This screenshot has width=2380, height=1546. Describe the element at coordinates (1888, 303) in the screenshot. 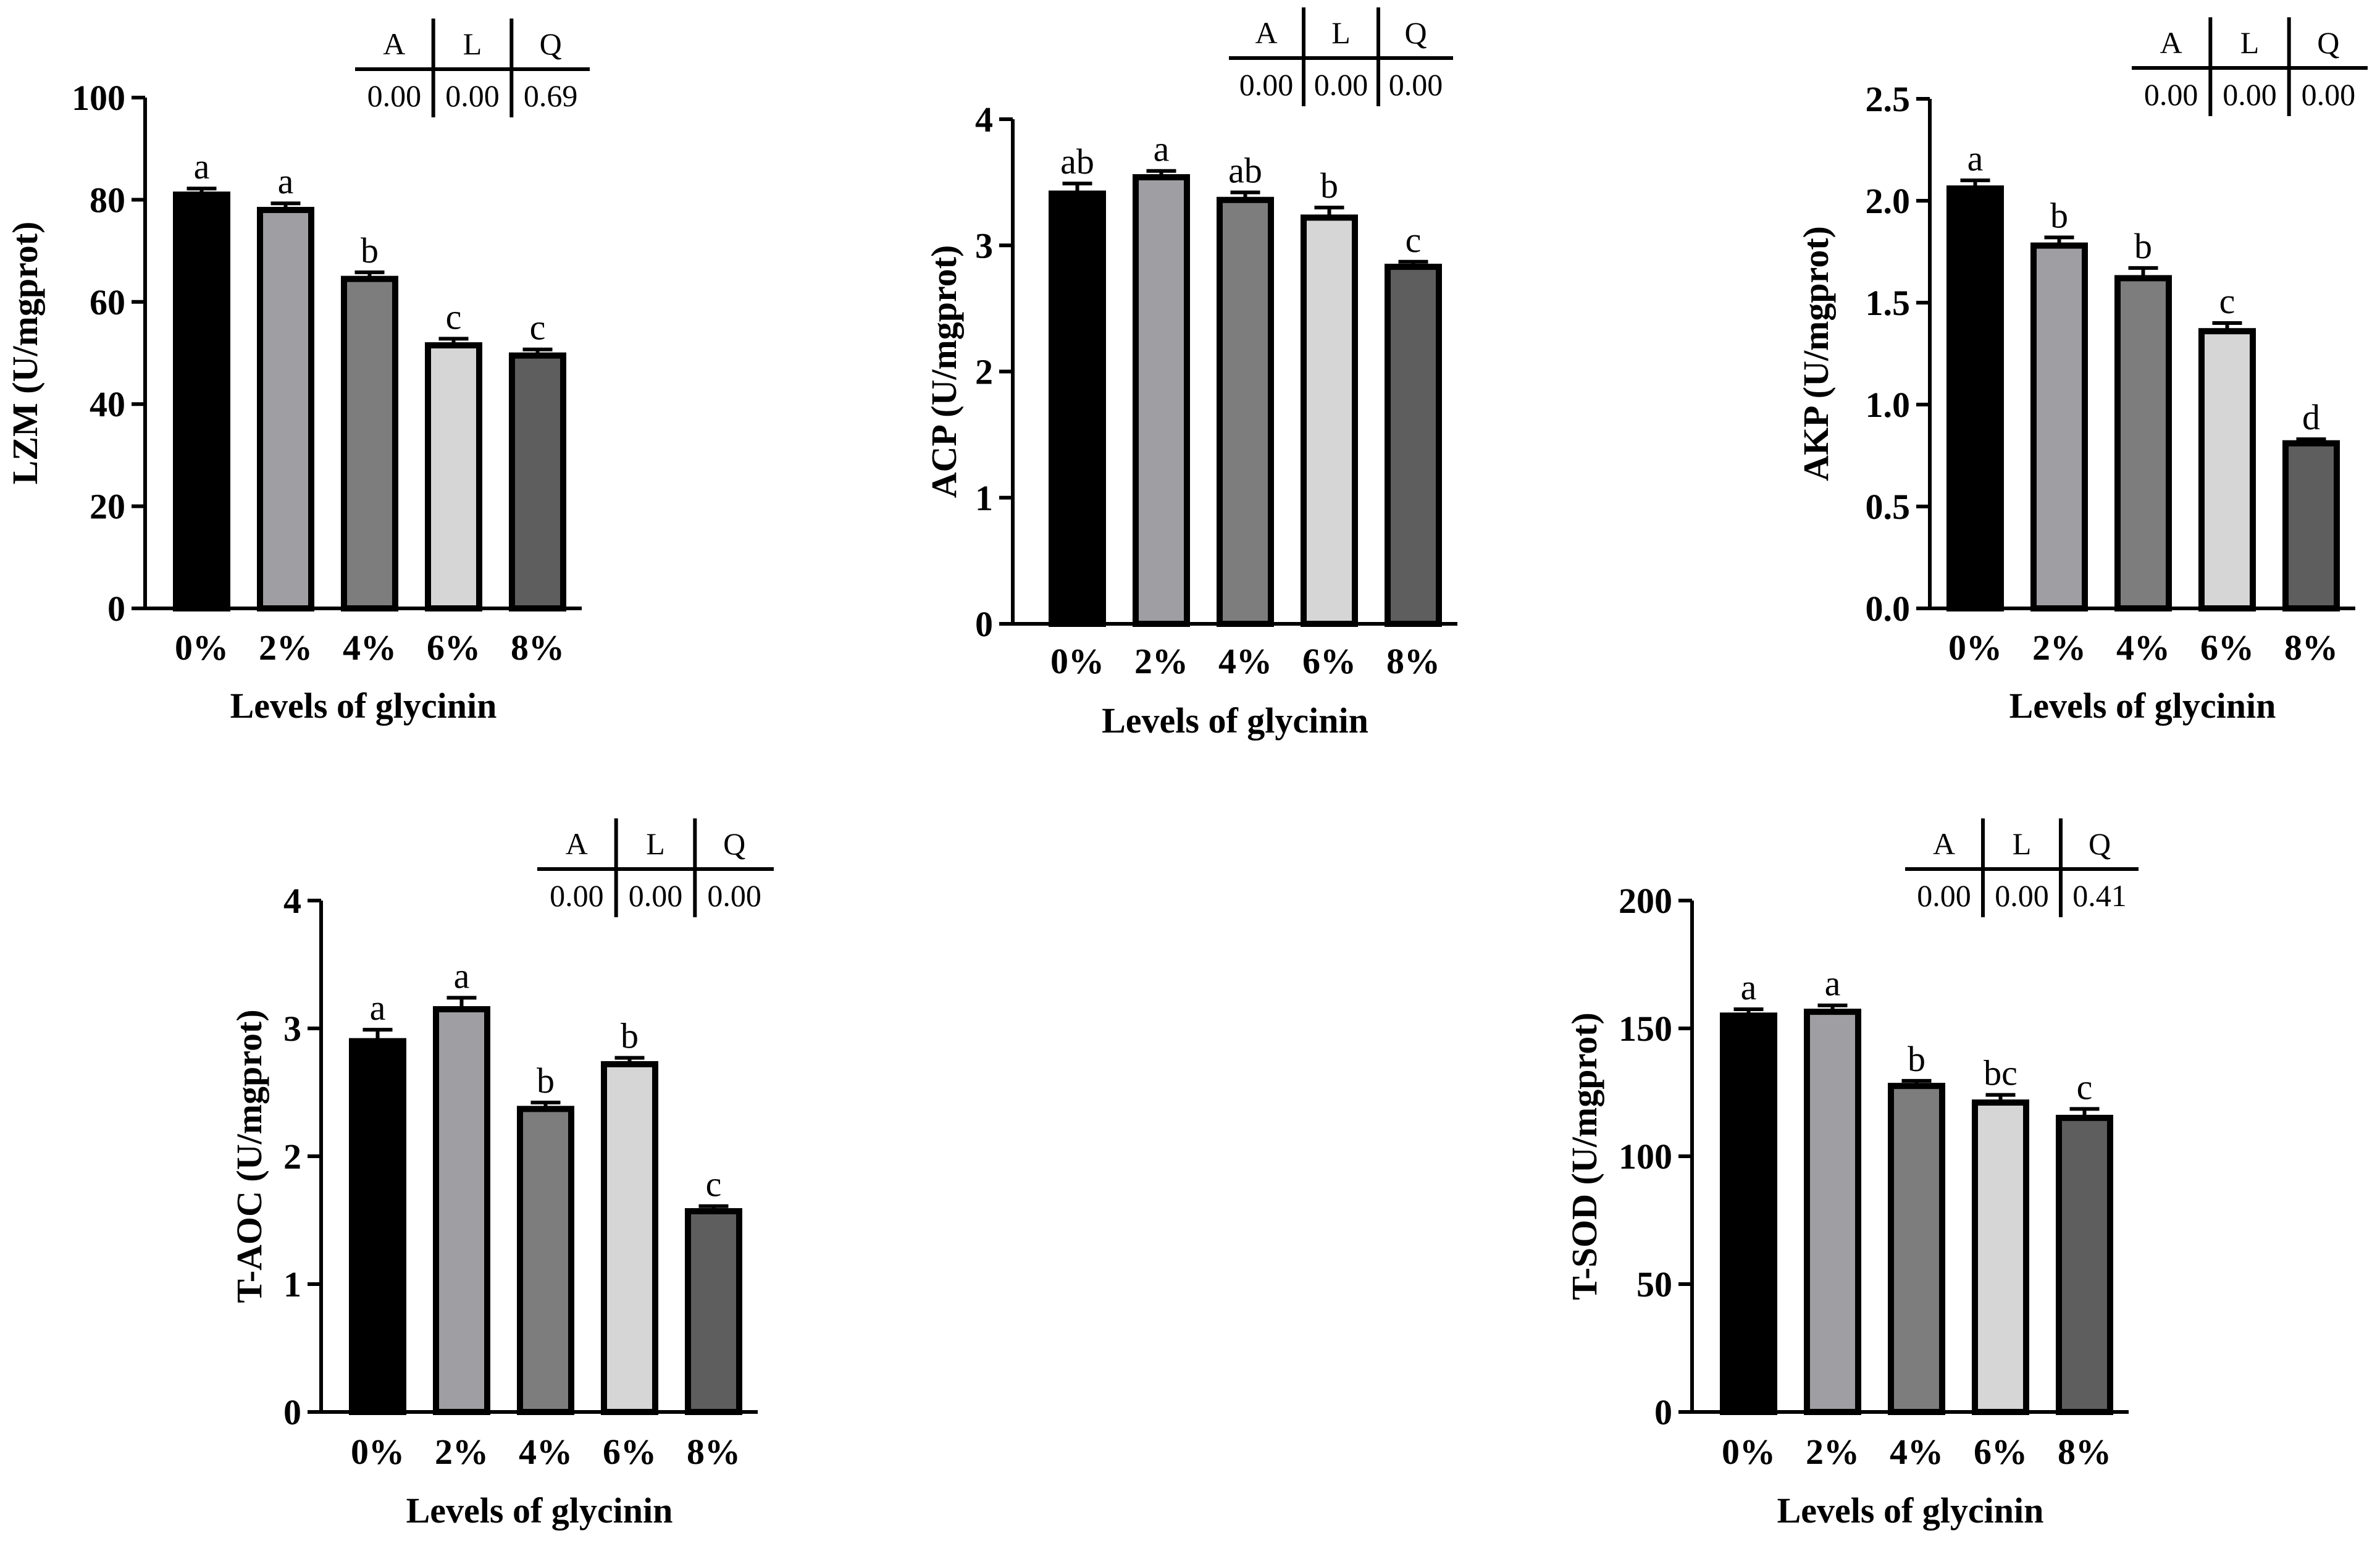

I see `y-tick-label: 1.5` at that location.